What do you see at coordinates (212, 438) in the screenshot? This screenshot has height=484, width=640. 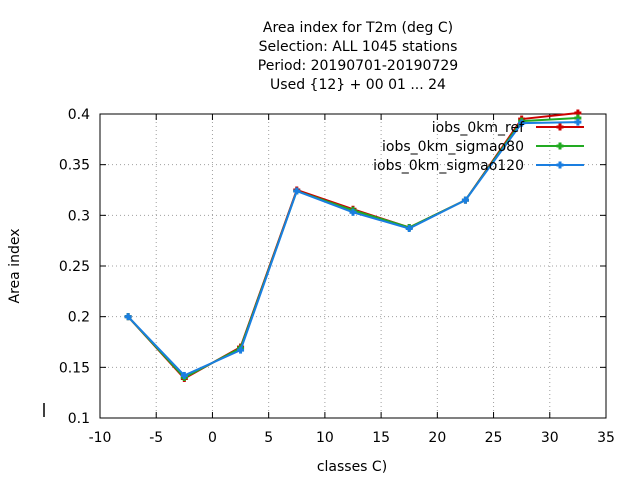 I see `x-tick-label: 0` at bounding box center [212, 438].